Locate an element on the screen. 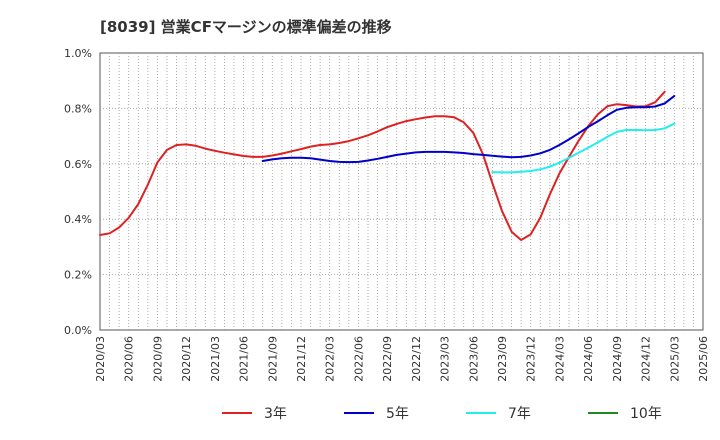  x-tick-label: 2020/12 is located at coordinates (186, 359).